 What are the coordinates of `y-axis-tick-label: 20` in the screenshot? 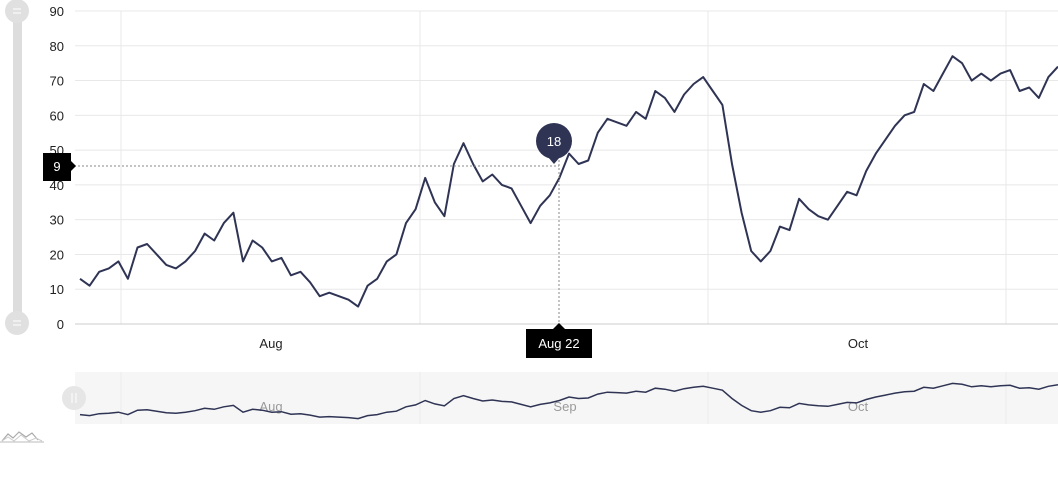 It's located at (57, 254).